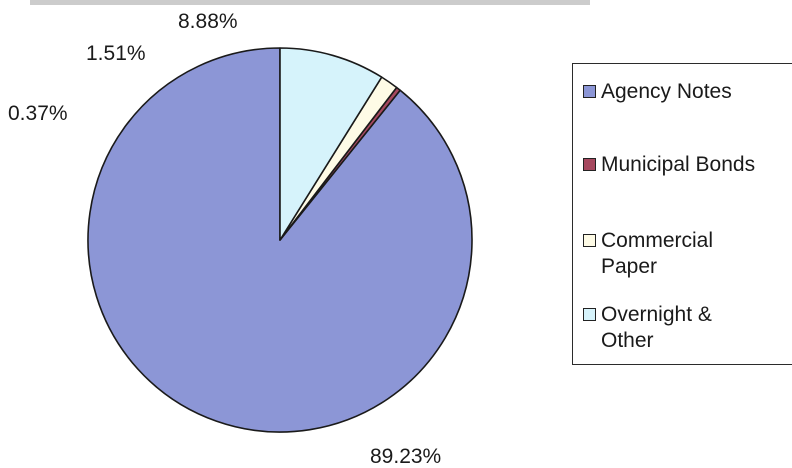  Describe the element at coordinates (310, 2) in the screenshot. I see `cropped-title-remnant` at that location.